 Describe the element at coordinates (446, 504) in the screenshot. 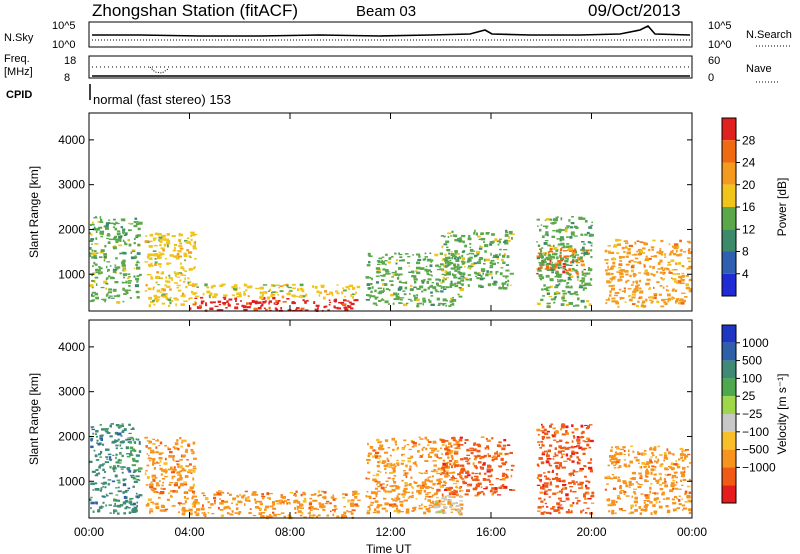

I see `velocity-region` at that location.